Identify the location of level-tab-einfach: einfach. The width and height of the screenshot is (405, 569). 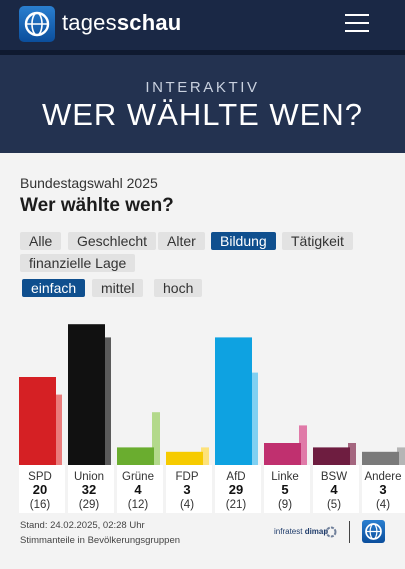
(54, 288).